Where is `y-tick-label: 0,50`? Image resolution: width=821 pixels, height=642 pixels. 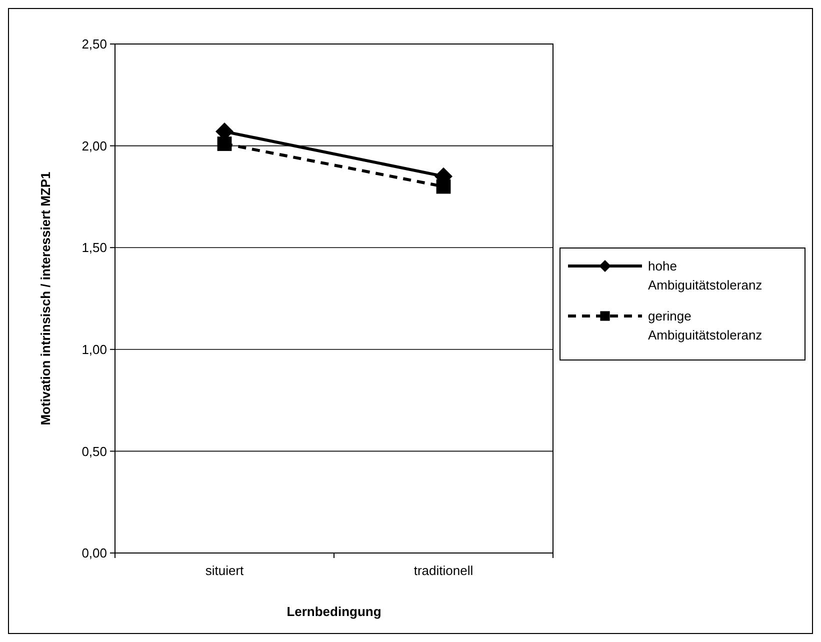 y-tick-label: 0,50 is located at coordinates (94, 451).